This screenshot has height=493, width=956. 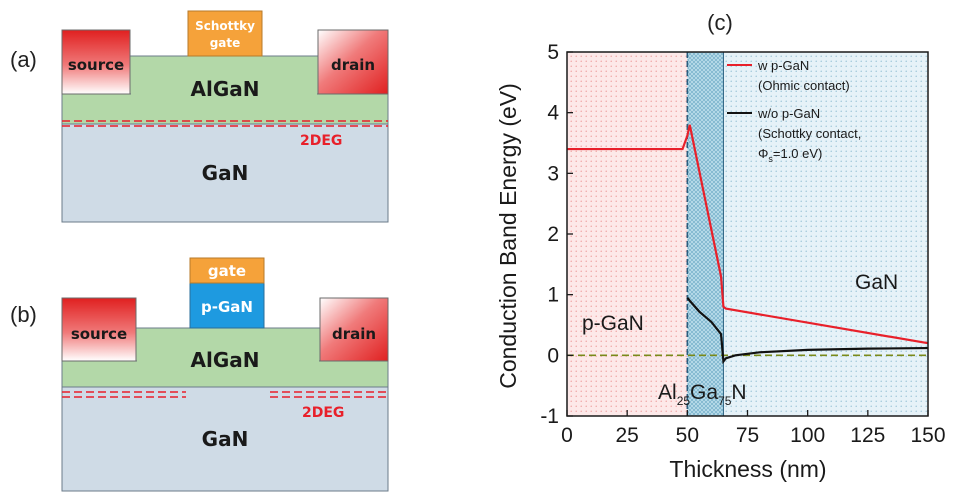 What do you see at coordinates (613, 323) in the screenshot?
I see `region-label-pgan: p-GaN` at bounding box center [613, 323].